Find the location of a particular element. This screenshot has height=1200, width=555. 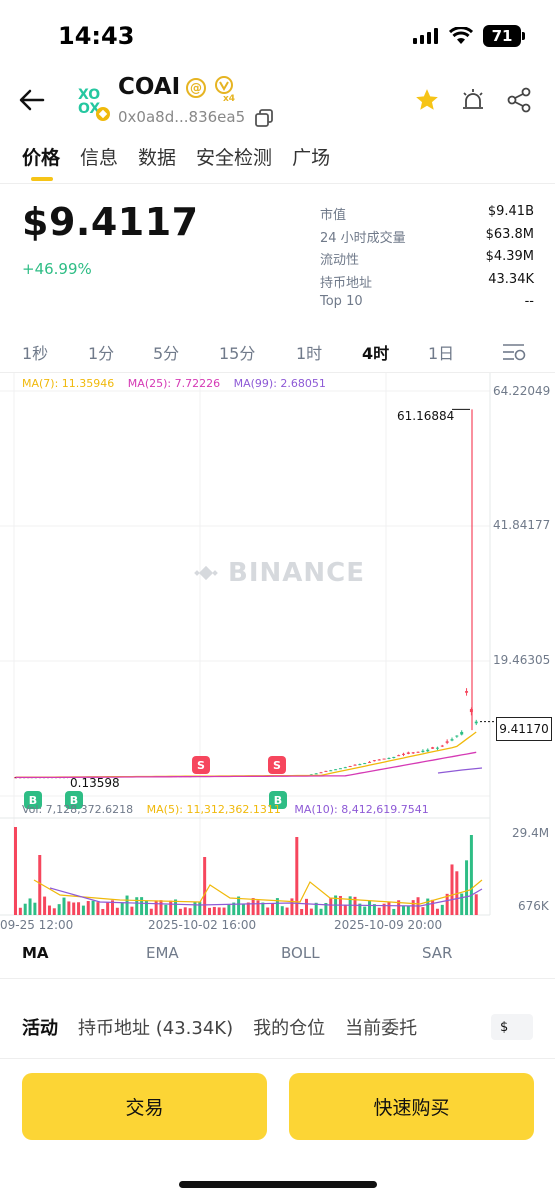

tab-price: 价格 is located at coordinates (41, 162).